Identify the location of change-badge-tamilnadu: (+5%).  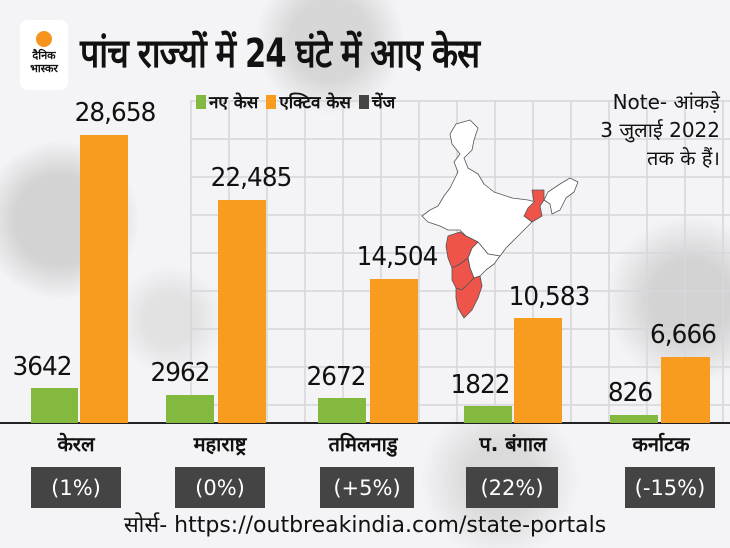
(367, 487).